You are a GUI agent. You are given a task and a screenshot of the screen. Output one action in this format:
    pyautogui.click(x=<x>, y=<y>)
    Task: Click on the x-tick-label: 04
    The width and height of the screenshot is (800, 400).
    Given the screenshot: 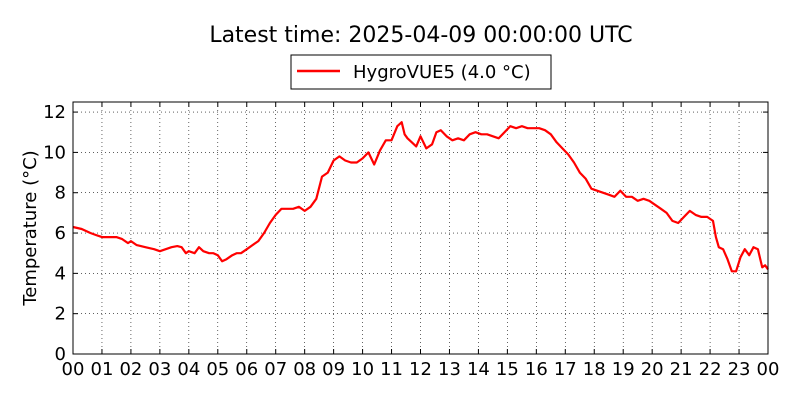 What is the action you would take?
    pyautogui.click(x=188, y=369)
    